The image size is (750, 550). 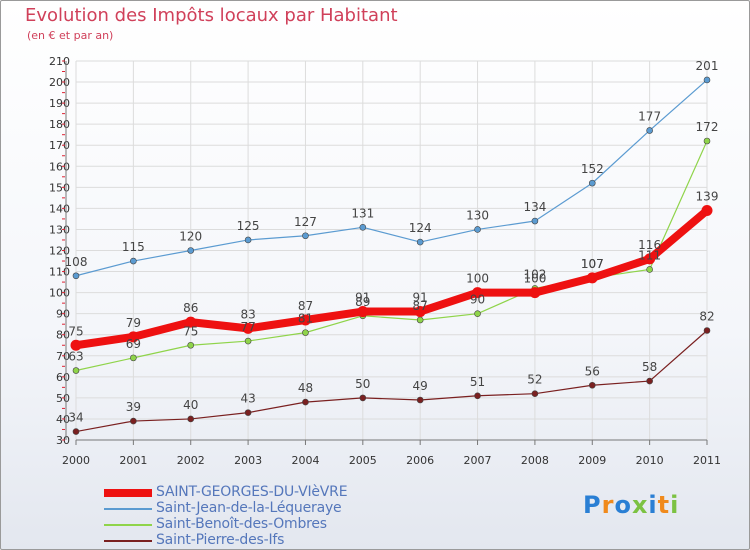 What do you see at coordinates (664, 505) in the screenshot?
I see `logo-letter: t` at bounding box center [664, 505].